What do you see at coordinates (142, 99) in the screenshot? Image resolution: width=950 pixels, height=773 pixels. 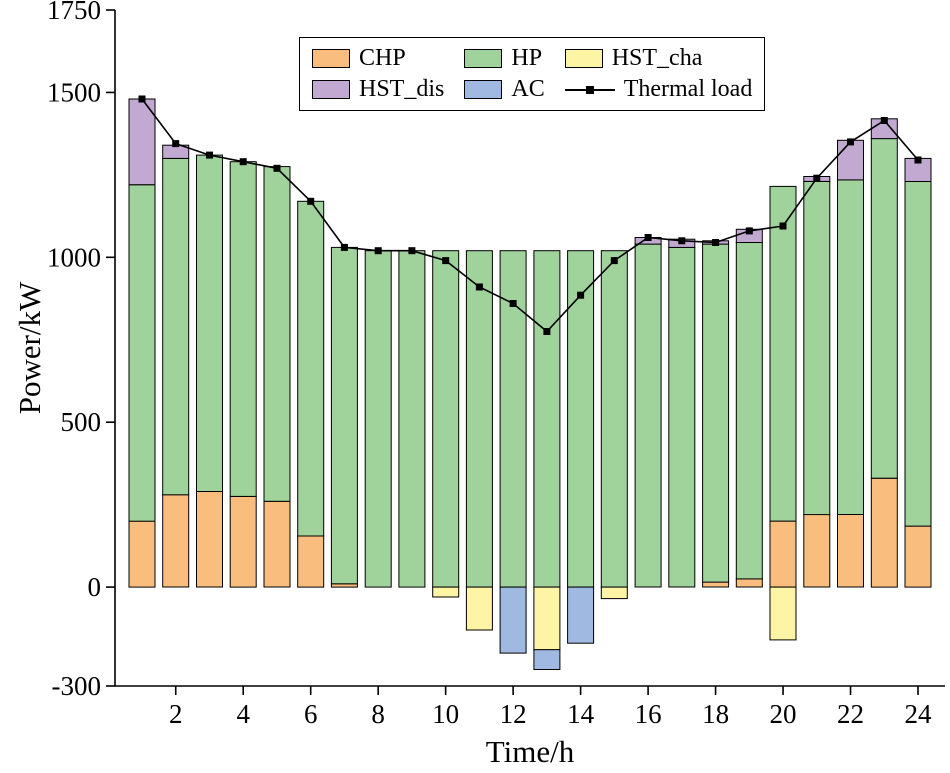 I see `thermal-load-marker-h1` at bounding box center [142, 99].